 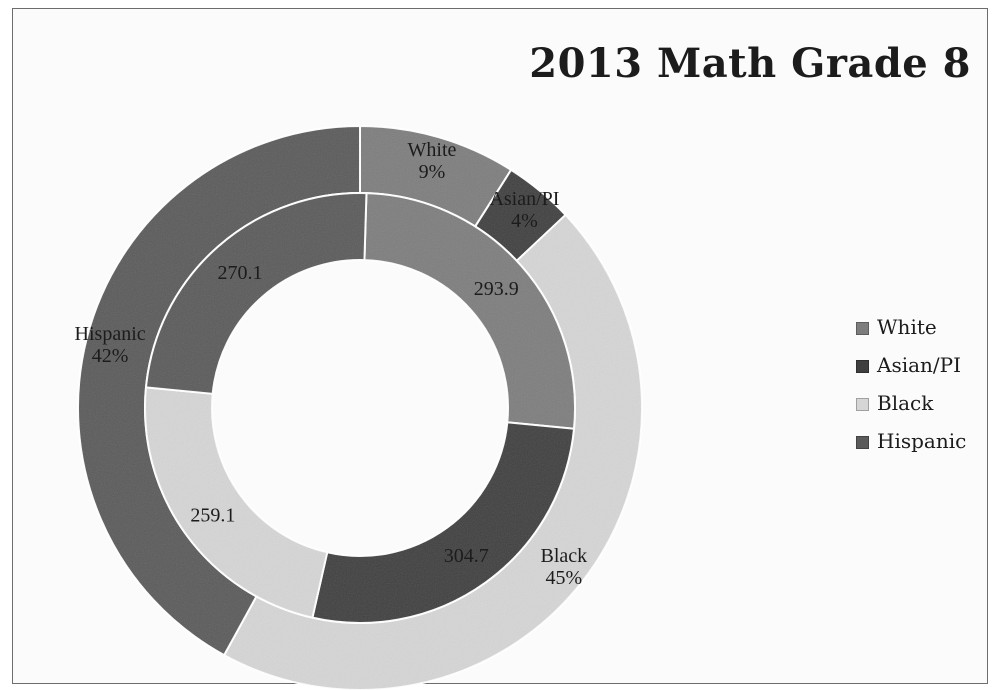 I want to click on legend-swatch-black, so click(x=862, y=404).